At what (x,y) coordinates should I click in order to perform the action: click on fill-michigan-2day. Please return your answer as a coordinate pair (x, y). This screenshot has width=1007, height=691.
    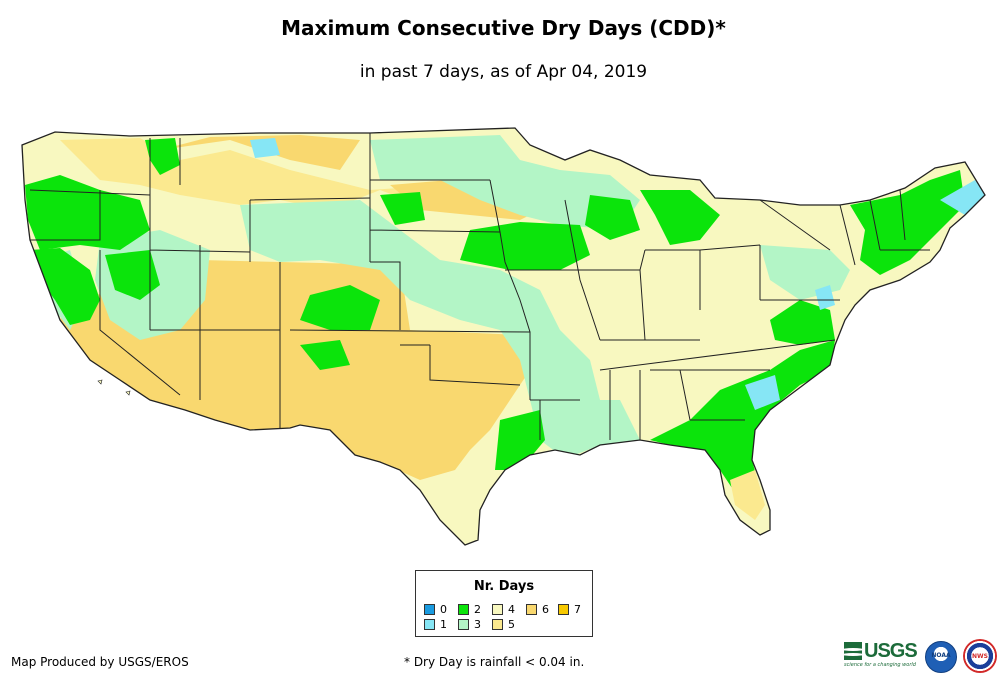
    Looking at the image, I should click on (680, 217).